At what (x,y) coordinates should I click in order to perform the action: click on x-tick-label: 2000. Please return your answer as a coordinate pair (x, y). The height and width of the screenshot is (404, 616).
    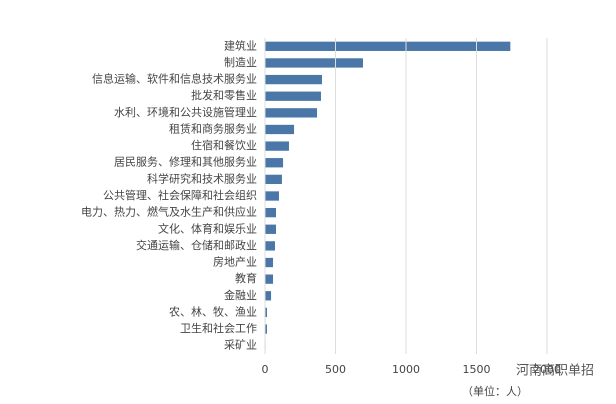
    Looking at the image, I should click on (547, 369).